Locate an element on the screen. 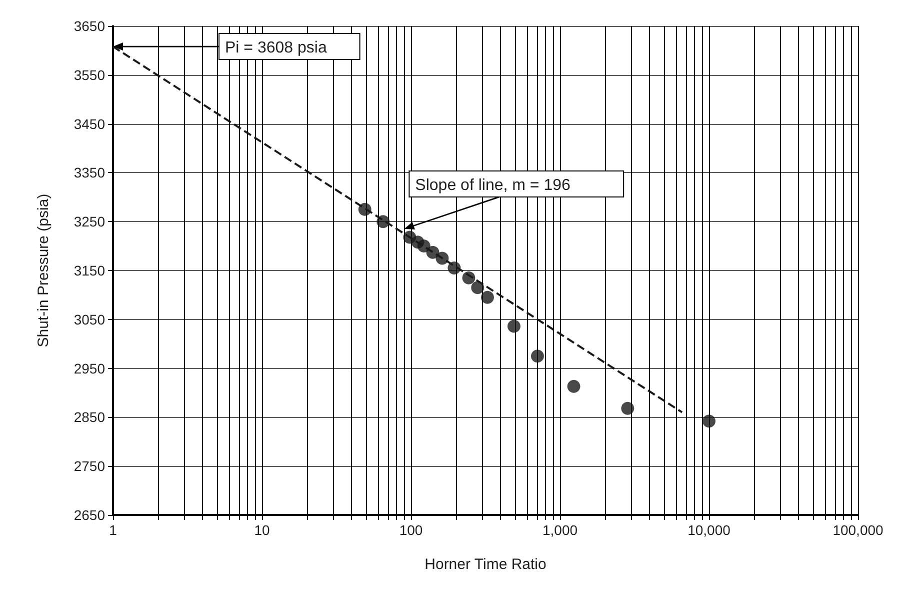 This screenshot has height=591, width=908. annotation: Pi = 3608 psia is located at coordinates (276, 48).